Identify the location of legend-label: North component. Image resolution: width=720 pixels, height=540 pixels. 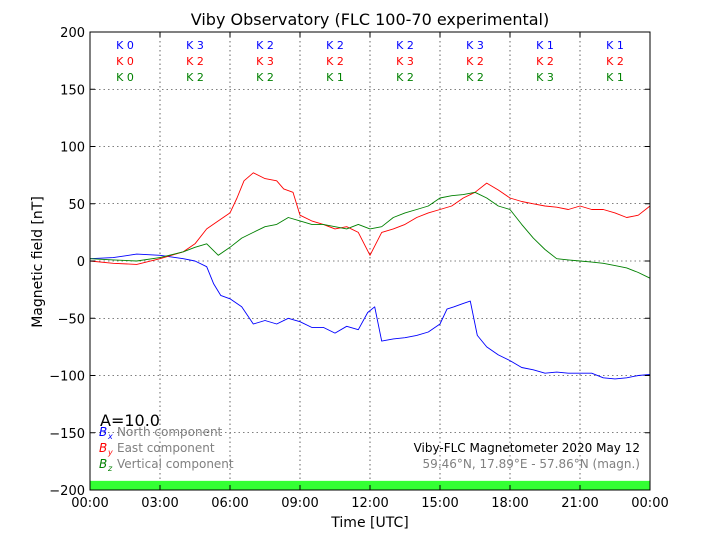
(170, 432).